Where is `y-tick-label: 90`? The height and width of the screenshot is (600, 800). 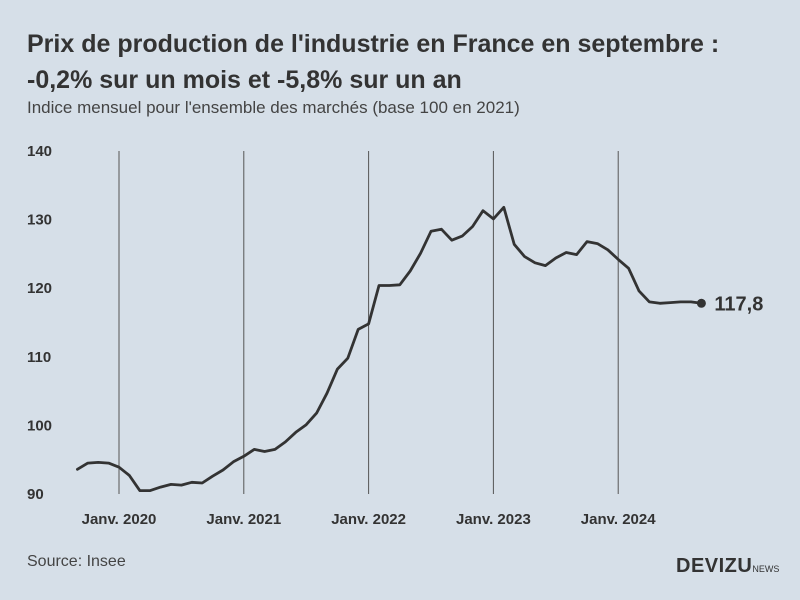 y-tick-label: 90 is located at coordinates (35, 494).